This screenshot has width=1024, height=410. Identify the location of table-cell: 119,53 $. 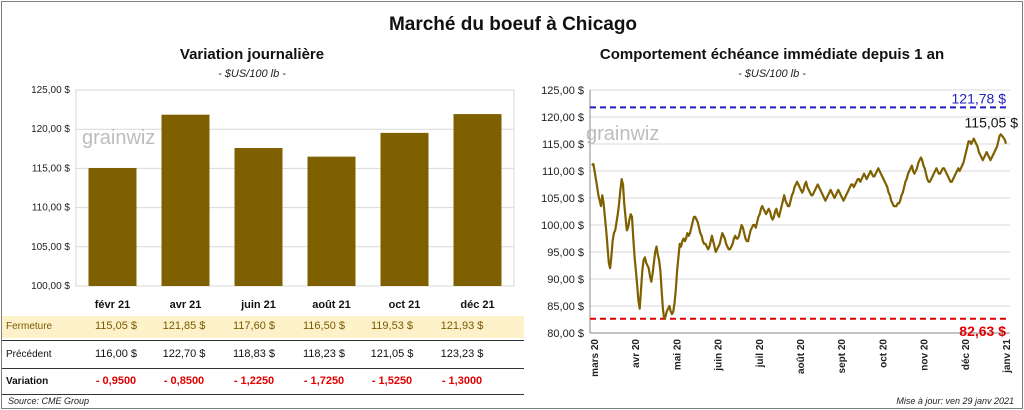
(391, 326).